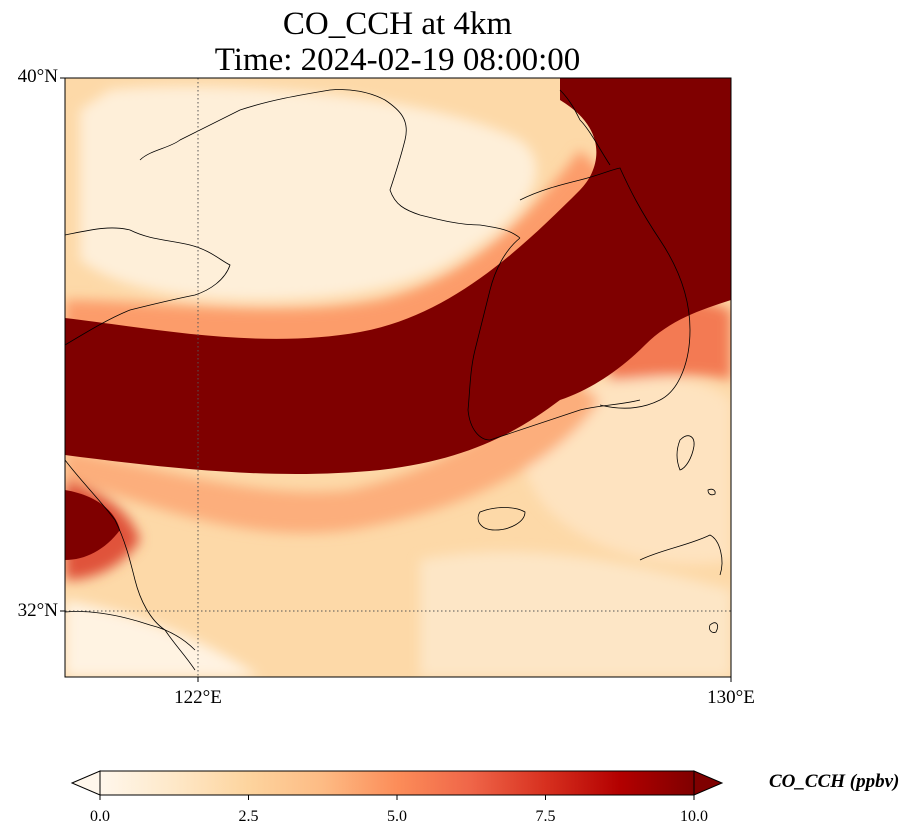 Image resolution: width=921 pixels, height=836 pixels. Describe the element at coordinates (545, 816) in the screenshot. I see `cbar-ticklabel-3: 7.5` at that location.